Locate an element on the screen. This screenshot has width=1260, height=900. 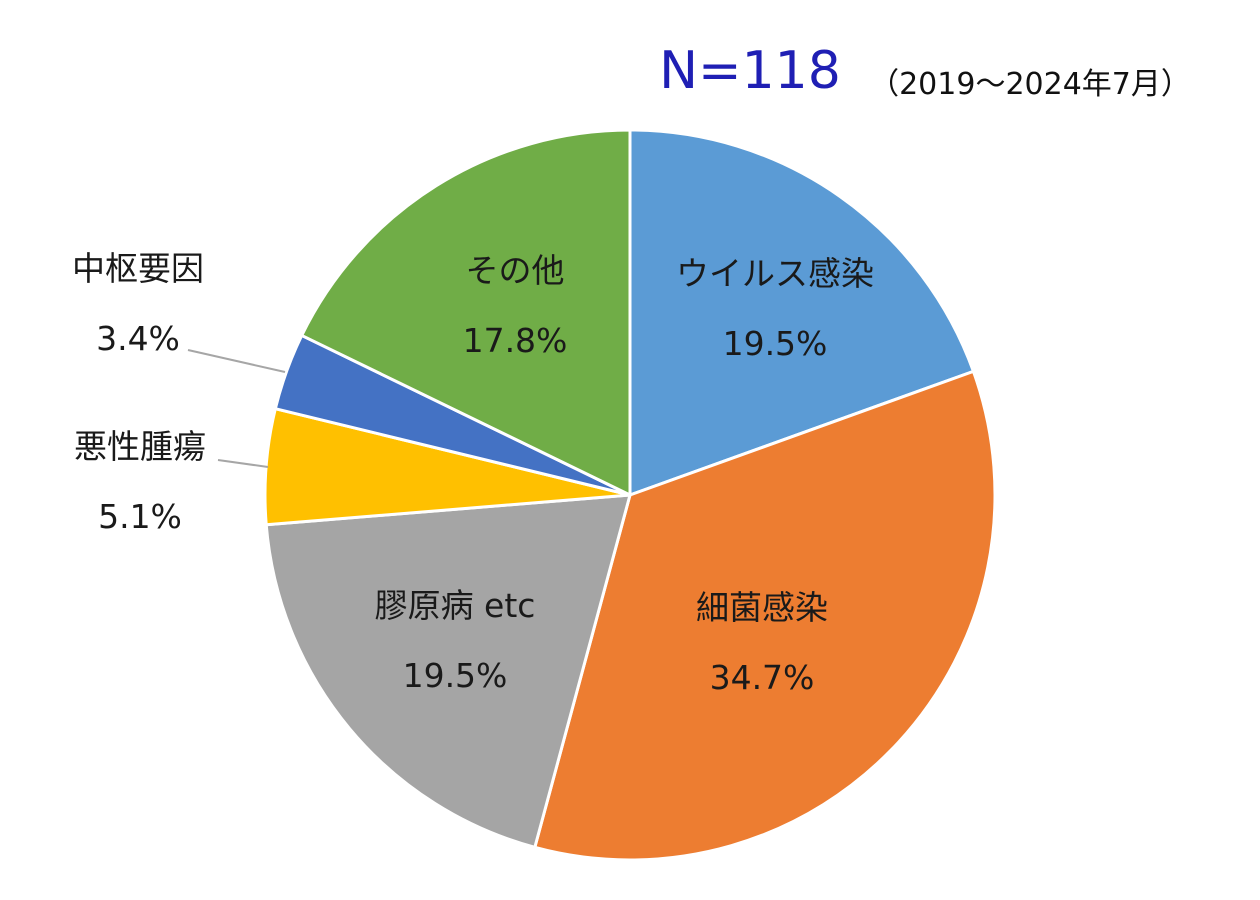
slice-label-2: 膠原病 etc is located at coordinates (455, 605).